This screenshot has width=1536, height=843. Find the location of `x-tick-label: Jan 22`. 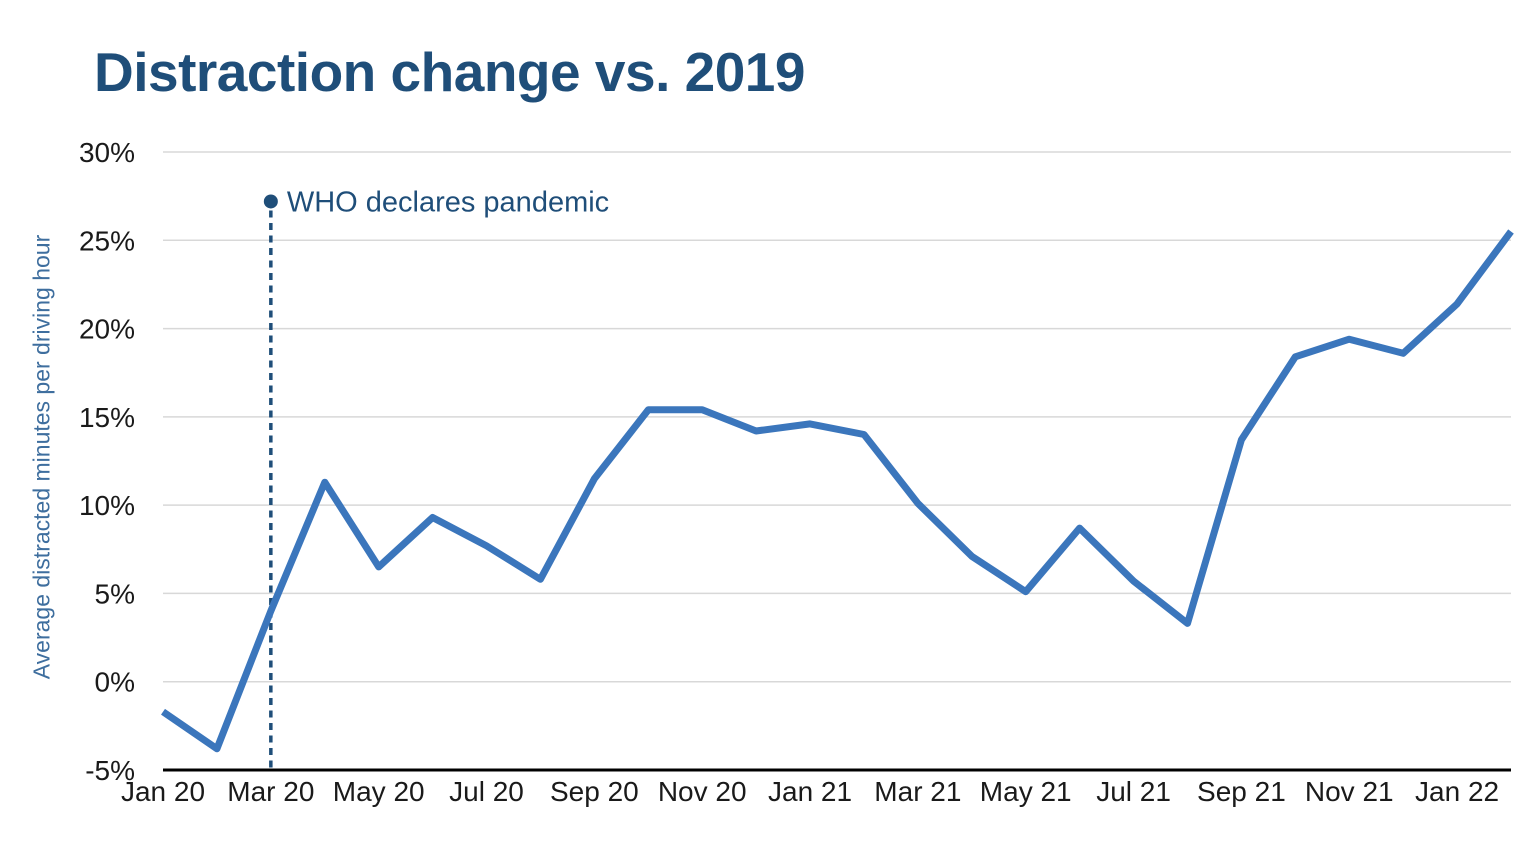

x-tick-label: Jan 22 is located at coordinates (1457, 791).